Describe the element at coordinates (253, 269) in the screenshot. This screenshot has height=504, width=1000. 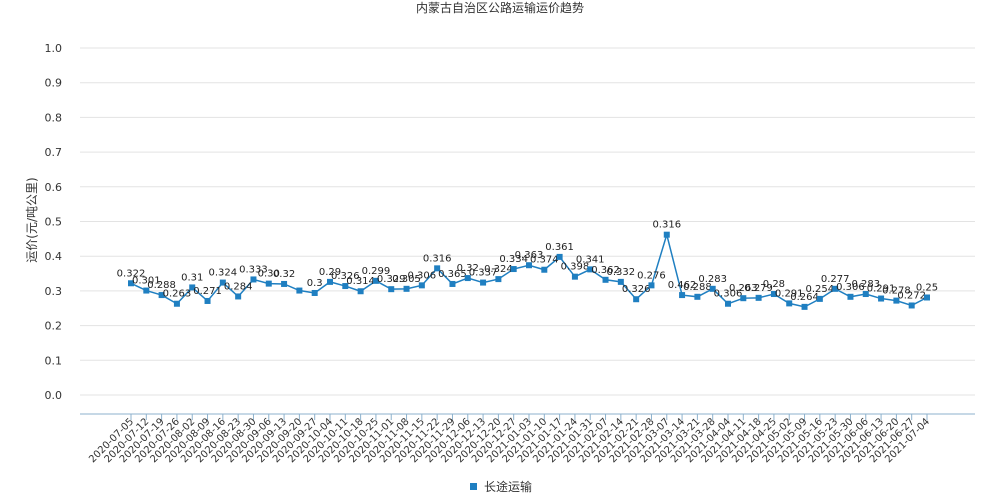
I see `data-label: 0.333` at that location.